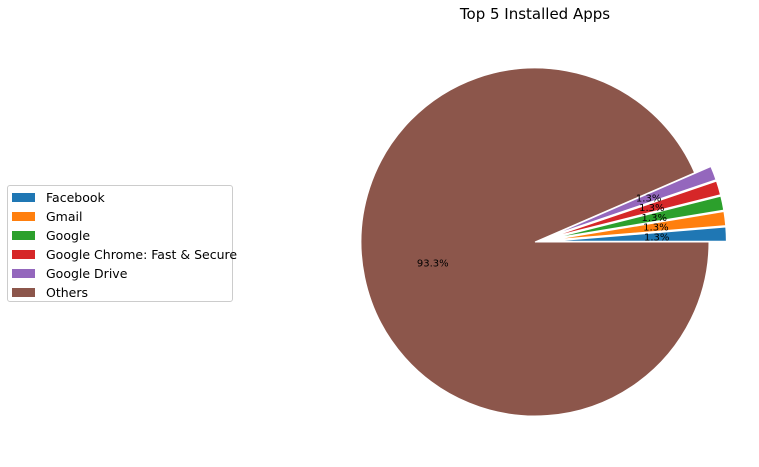 Image resolution: width=759 pixels, height=467 pixels. I want to click on legend-label: Others, so click(67, 292).